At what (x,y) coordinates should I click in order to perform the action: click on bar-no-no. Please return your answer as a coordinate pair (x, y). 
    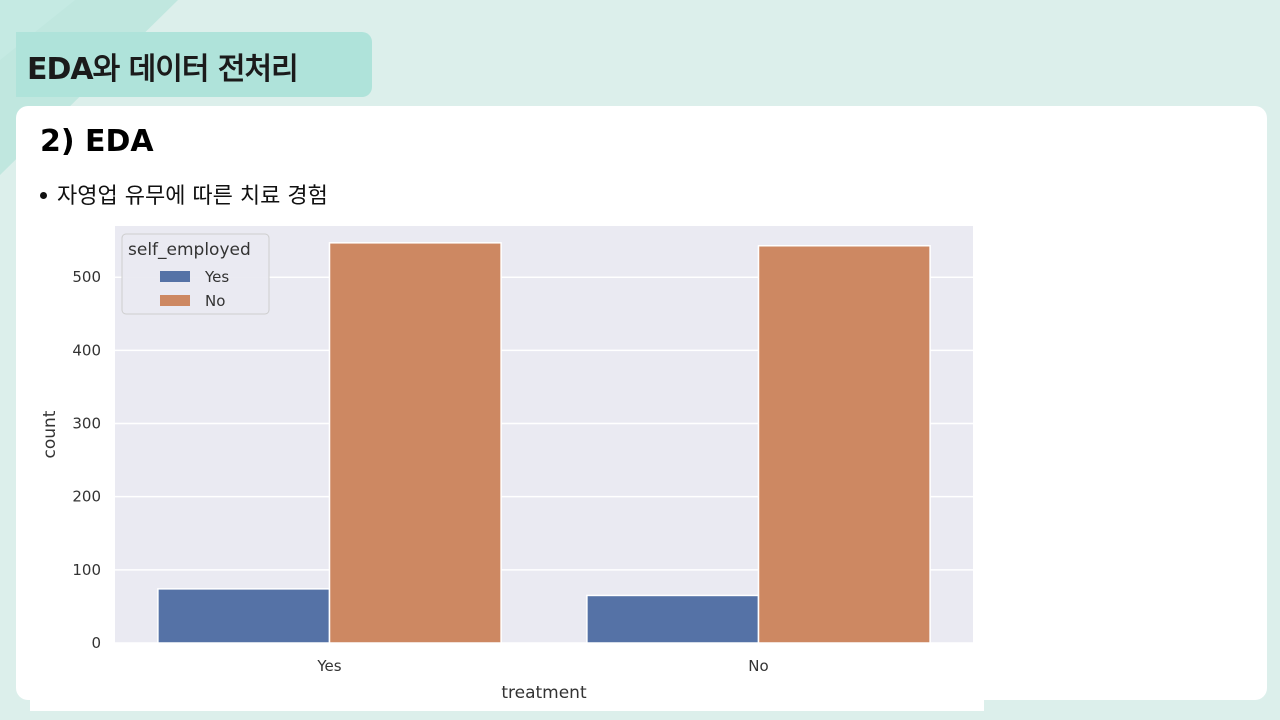
    Looking at the image, I should click on (844, 444).